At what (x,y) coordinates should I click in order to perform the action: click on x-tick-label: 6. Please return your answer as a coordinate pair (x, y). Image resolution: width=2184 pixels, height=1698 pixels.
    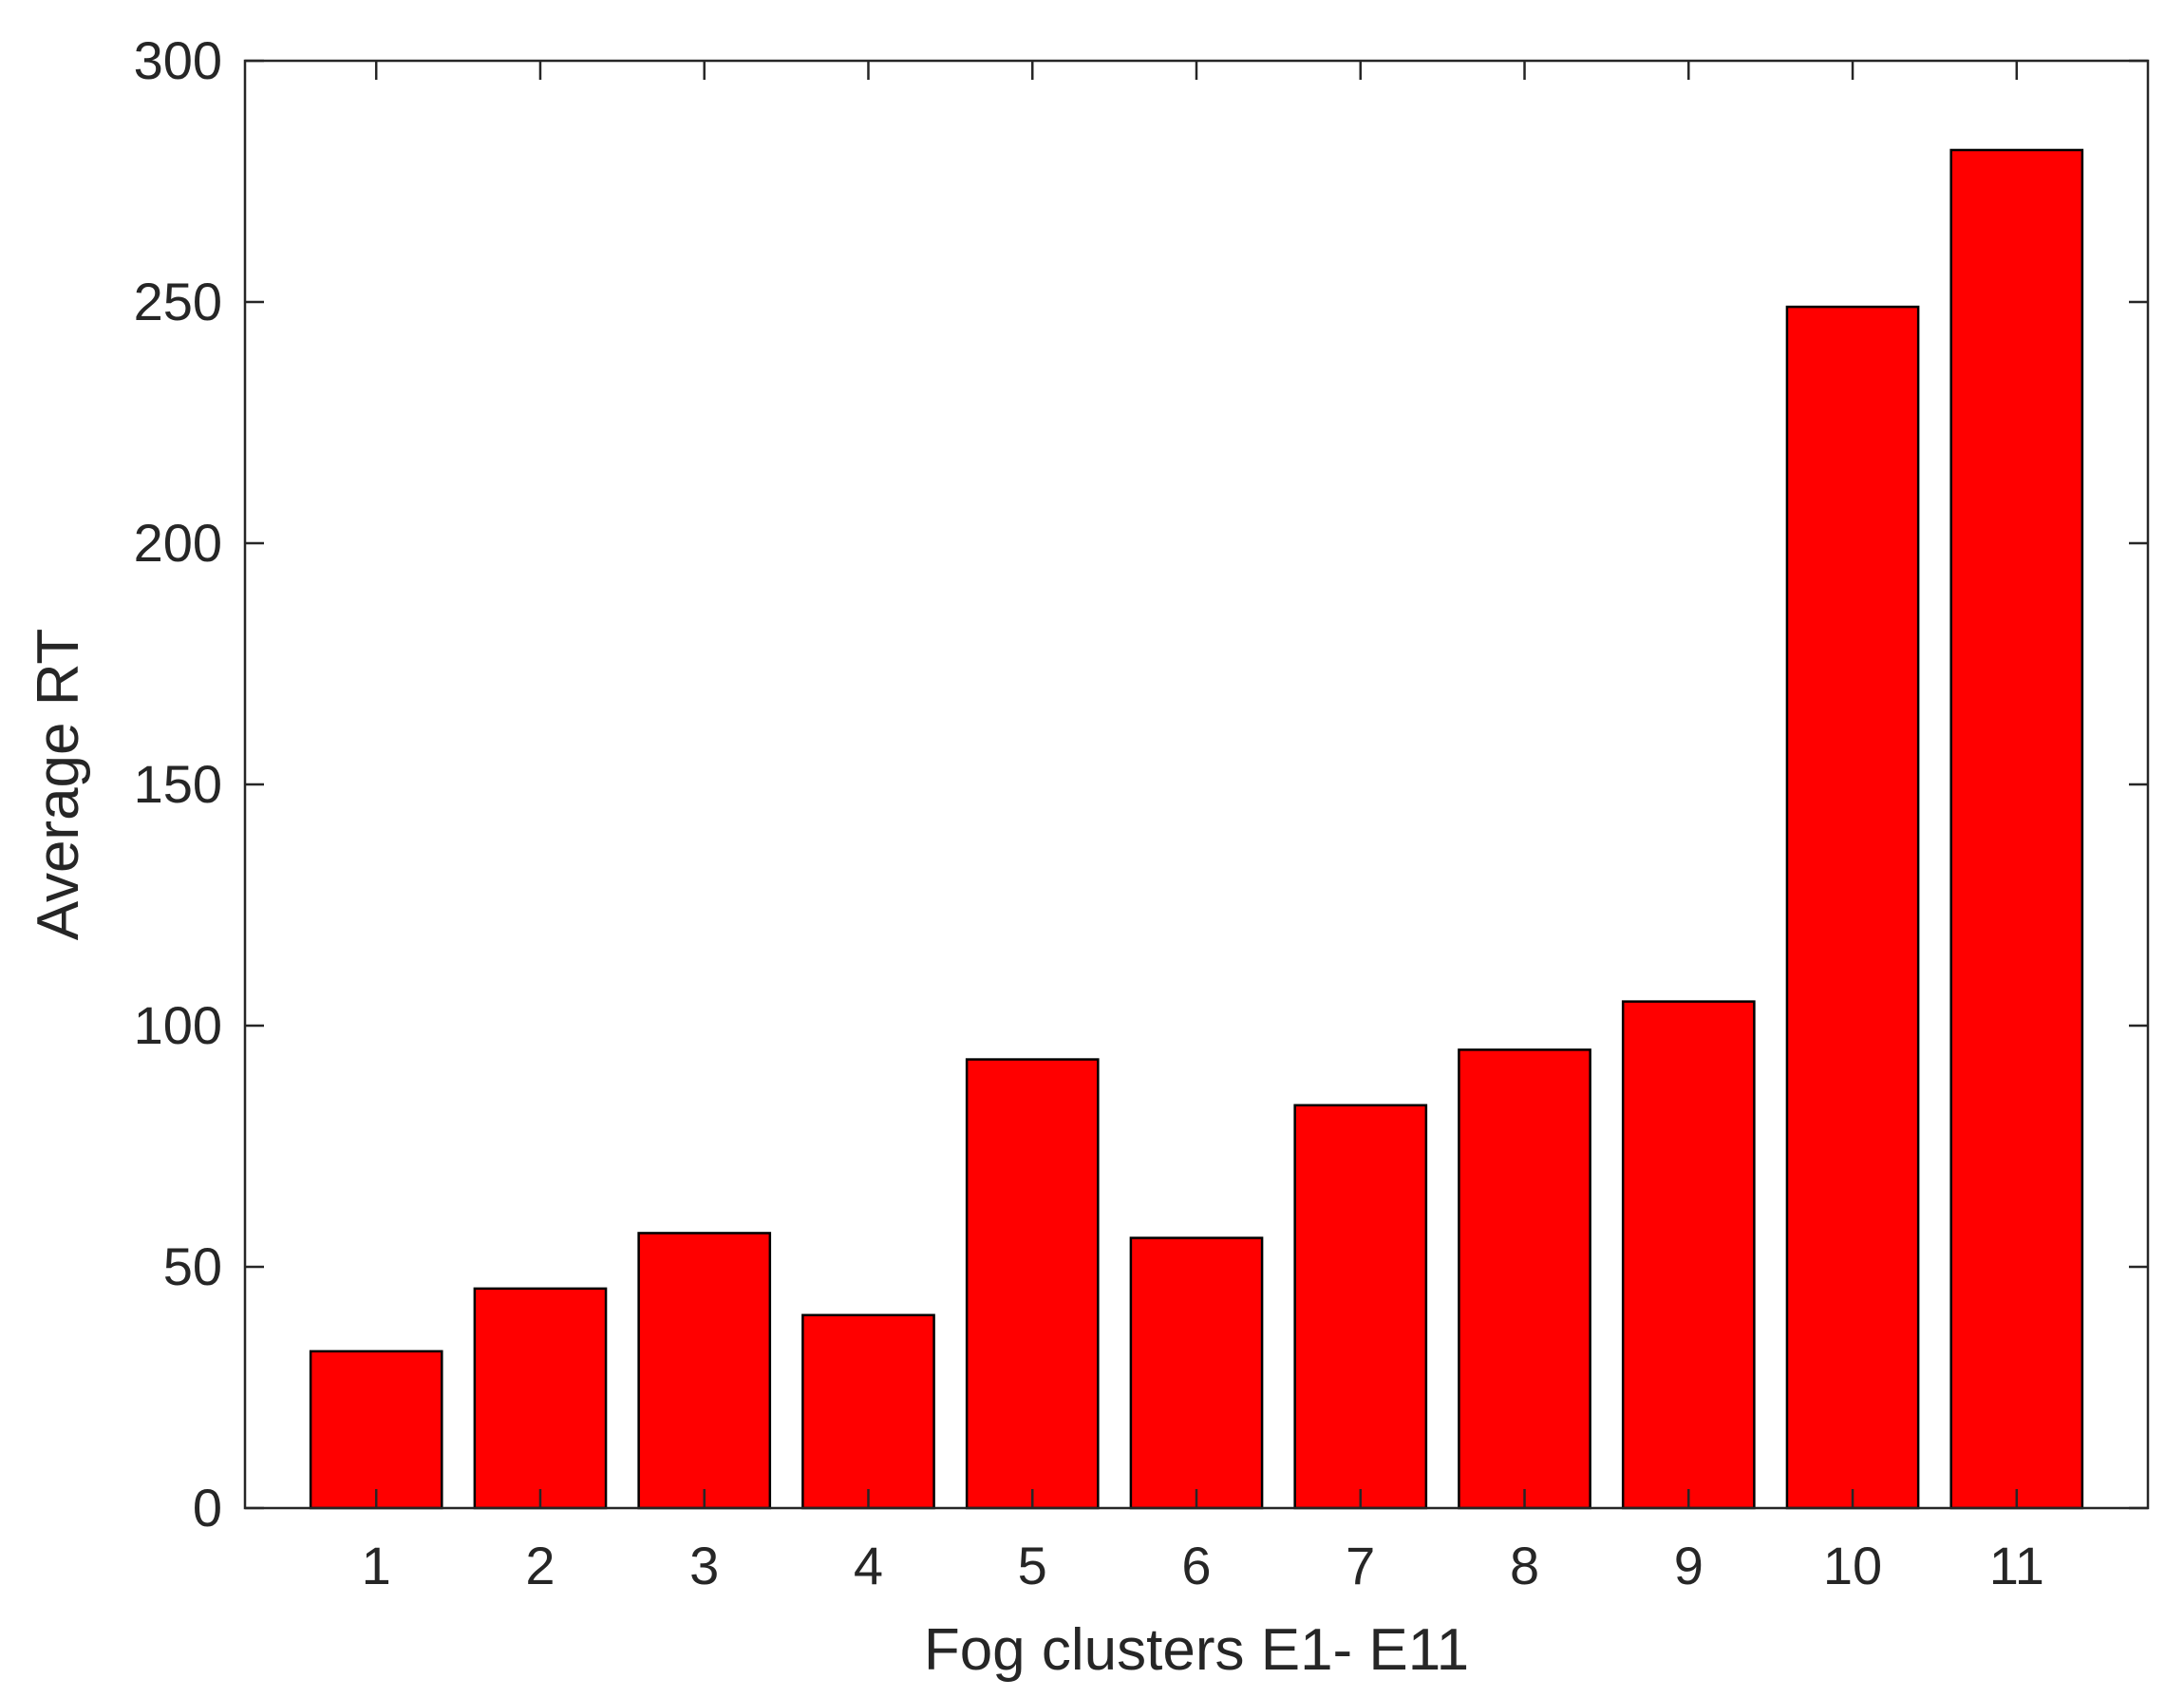
    Looking at the image, I should click on (1196, 1565).